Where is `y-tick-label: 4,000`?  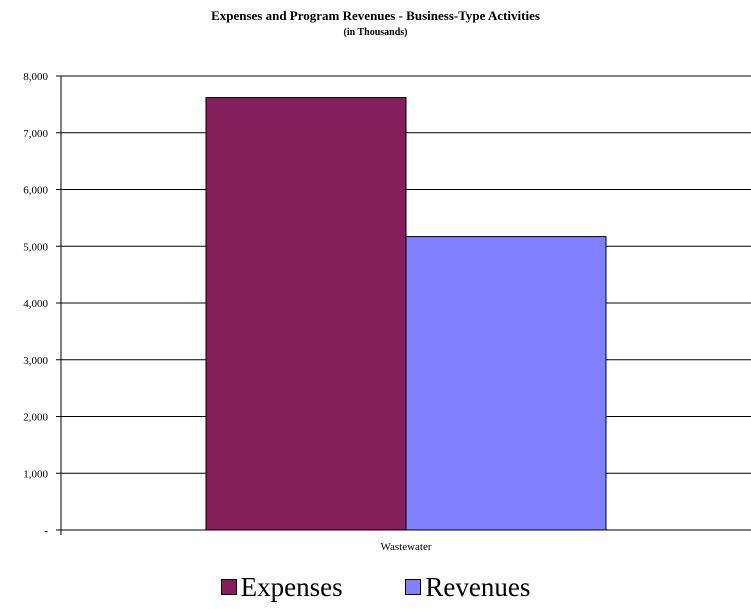
y-tick-label: 4,000 is located at coordinates (35, 304).